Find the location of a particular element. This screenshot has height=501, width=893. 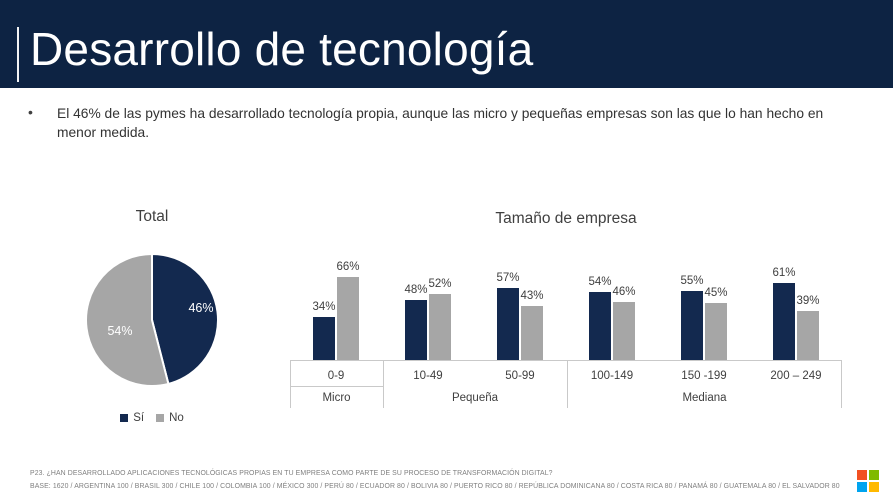

category-label: 100-149 is located at coordinates (612, 376).